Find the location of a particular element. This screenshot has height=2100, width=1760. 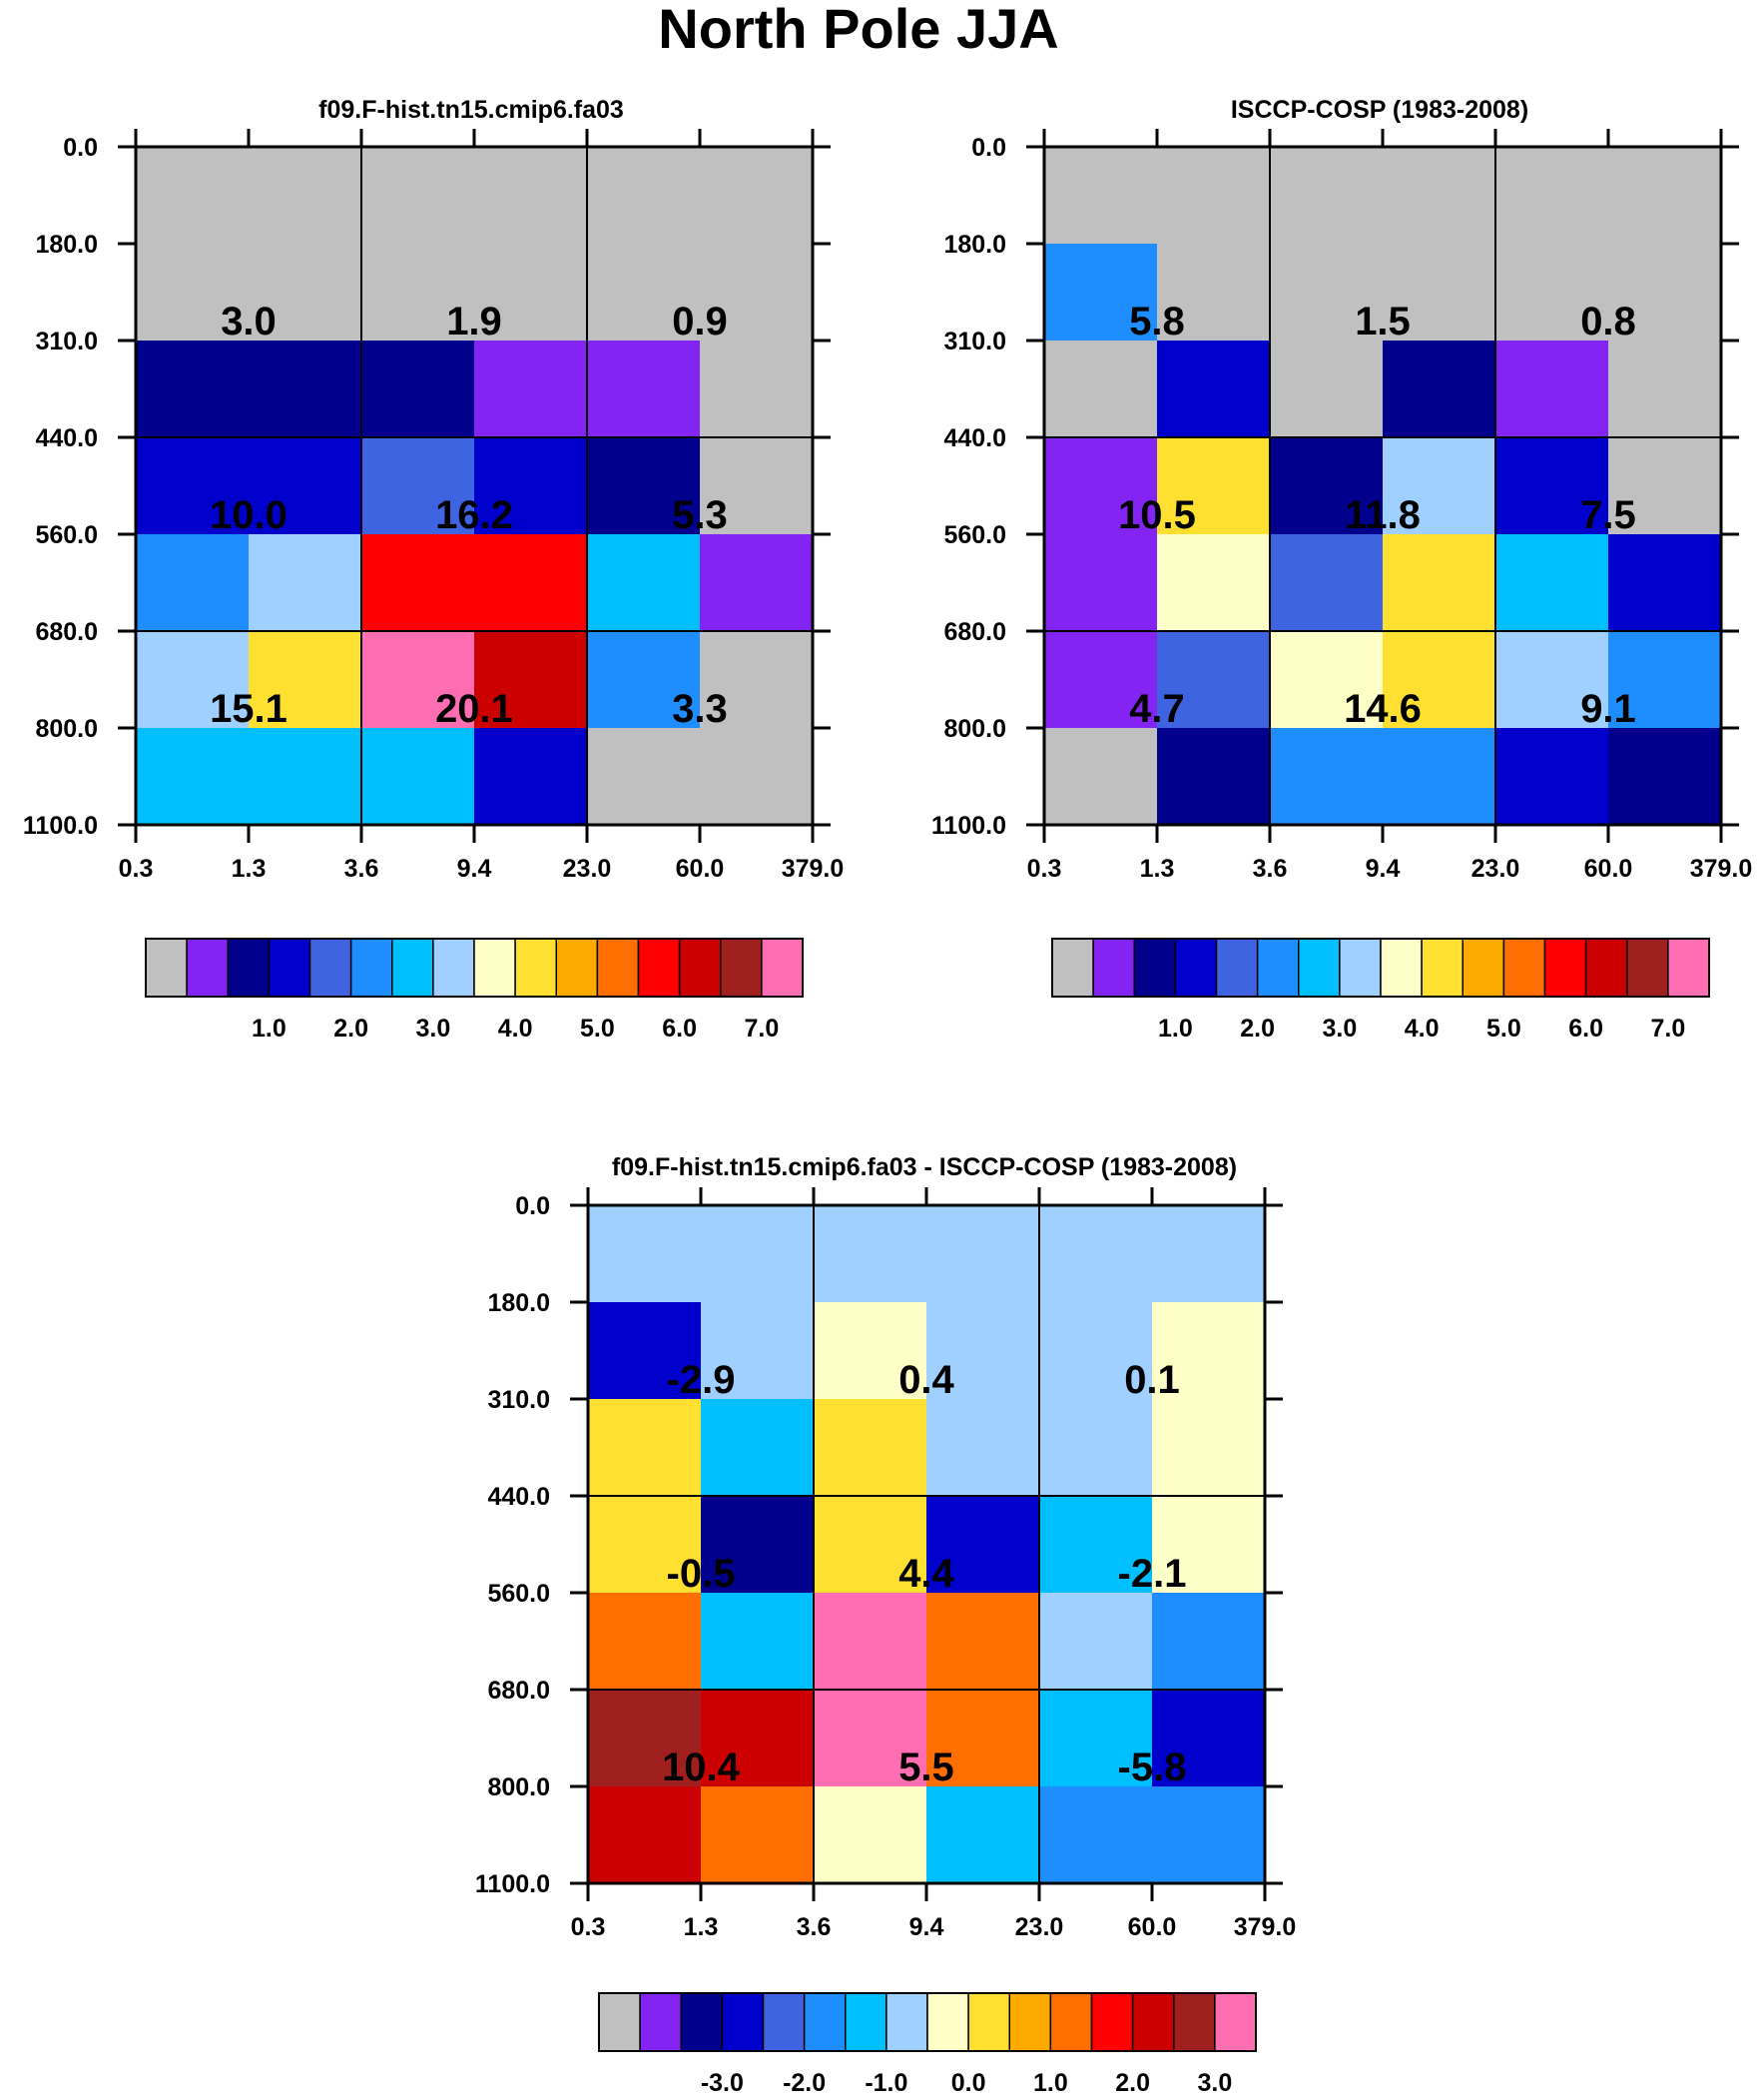

y-tick-label: 440.0 is located at coordinates (518, 1497).